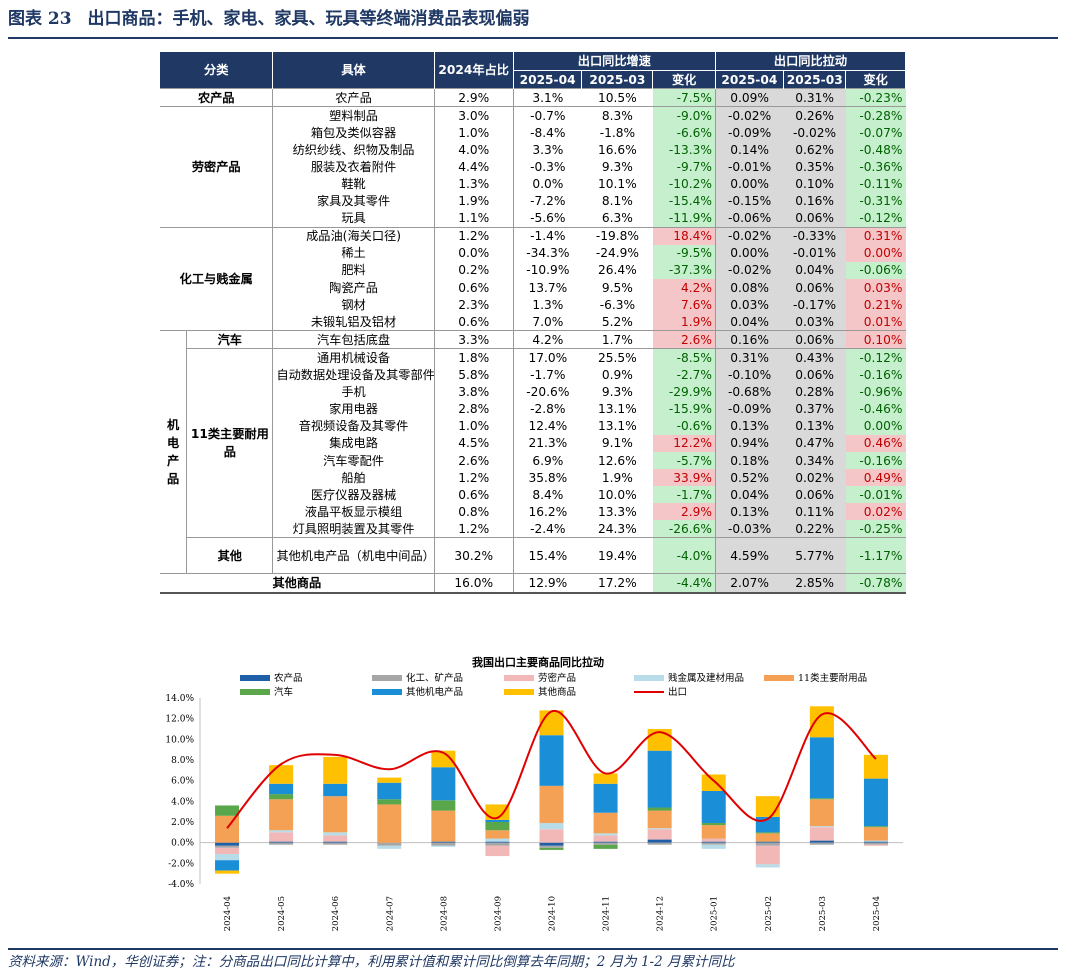 The width and height of the screenshot is (1066, 976). I want to click on growth-mar: 12.6%, so click(617, 460).